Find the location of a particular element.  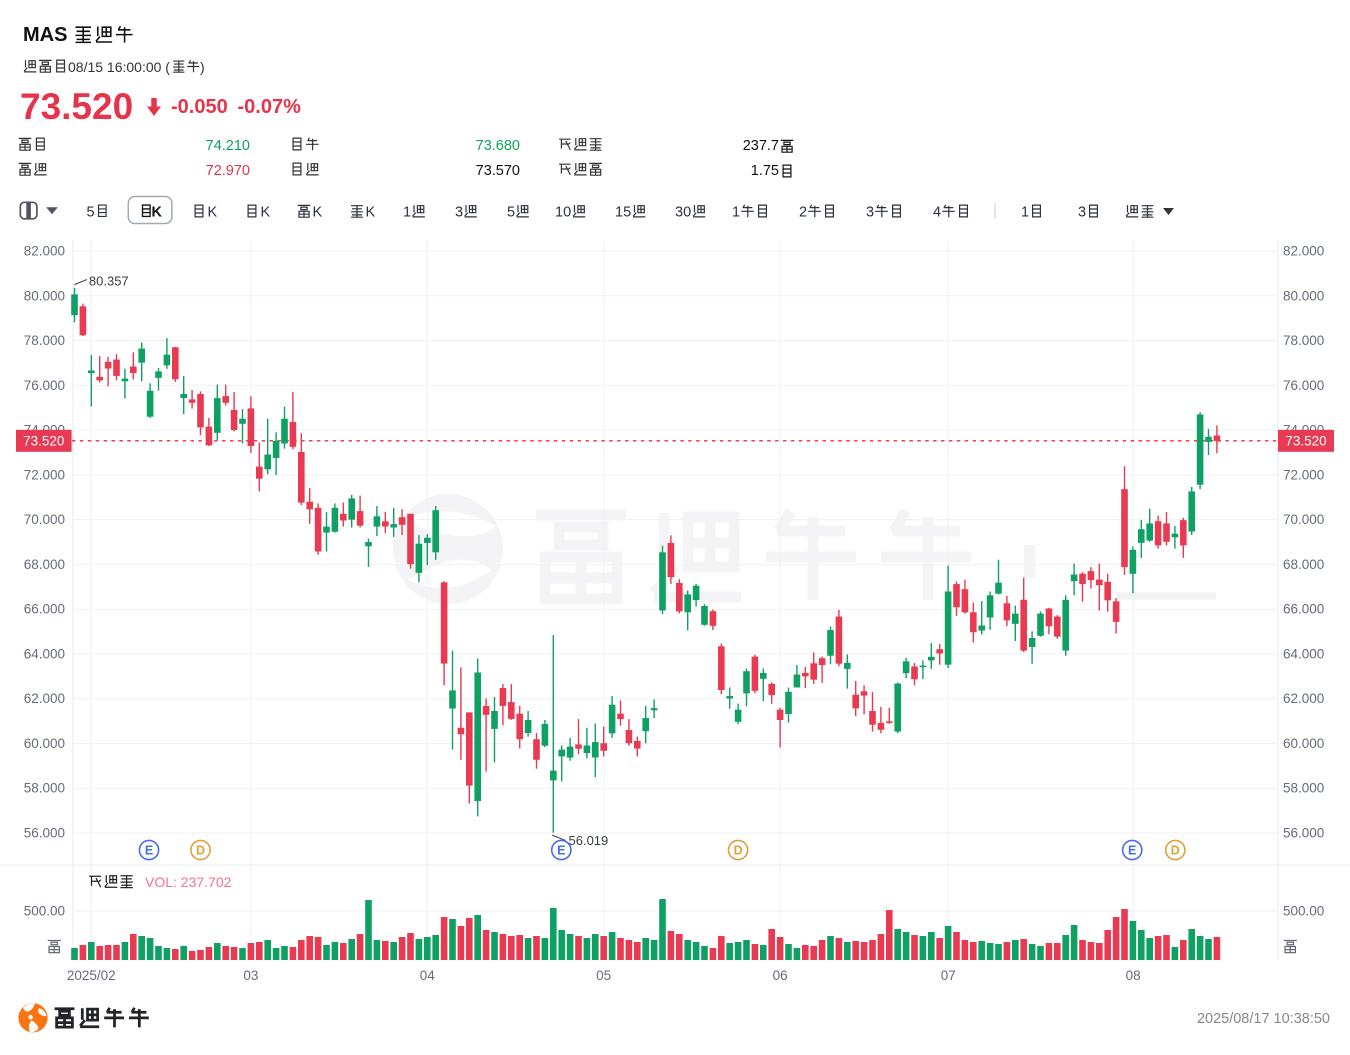

svg-text: 74.210 is located at coordinates (228, 146).